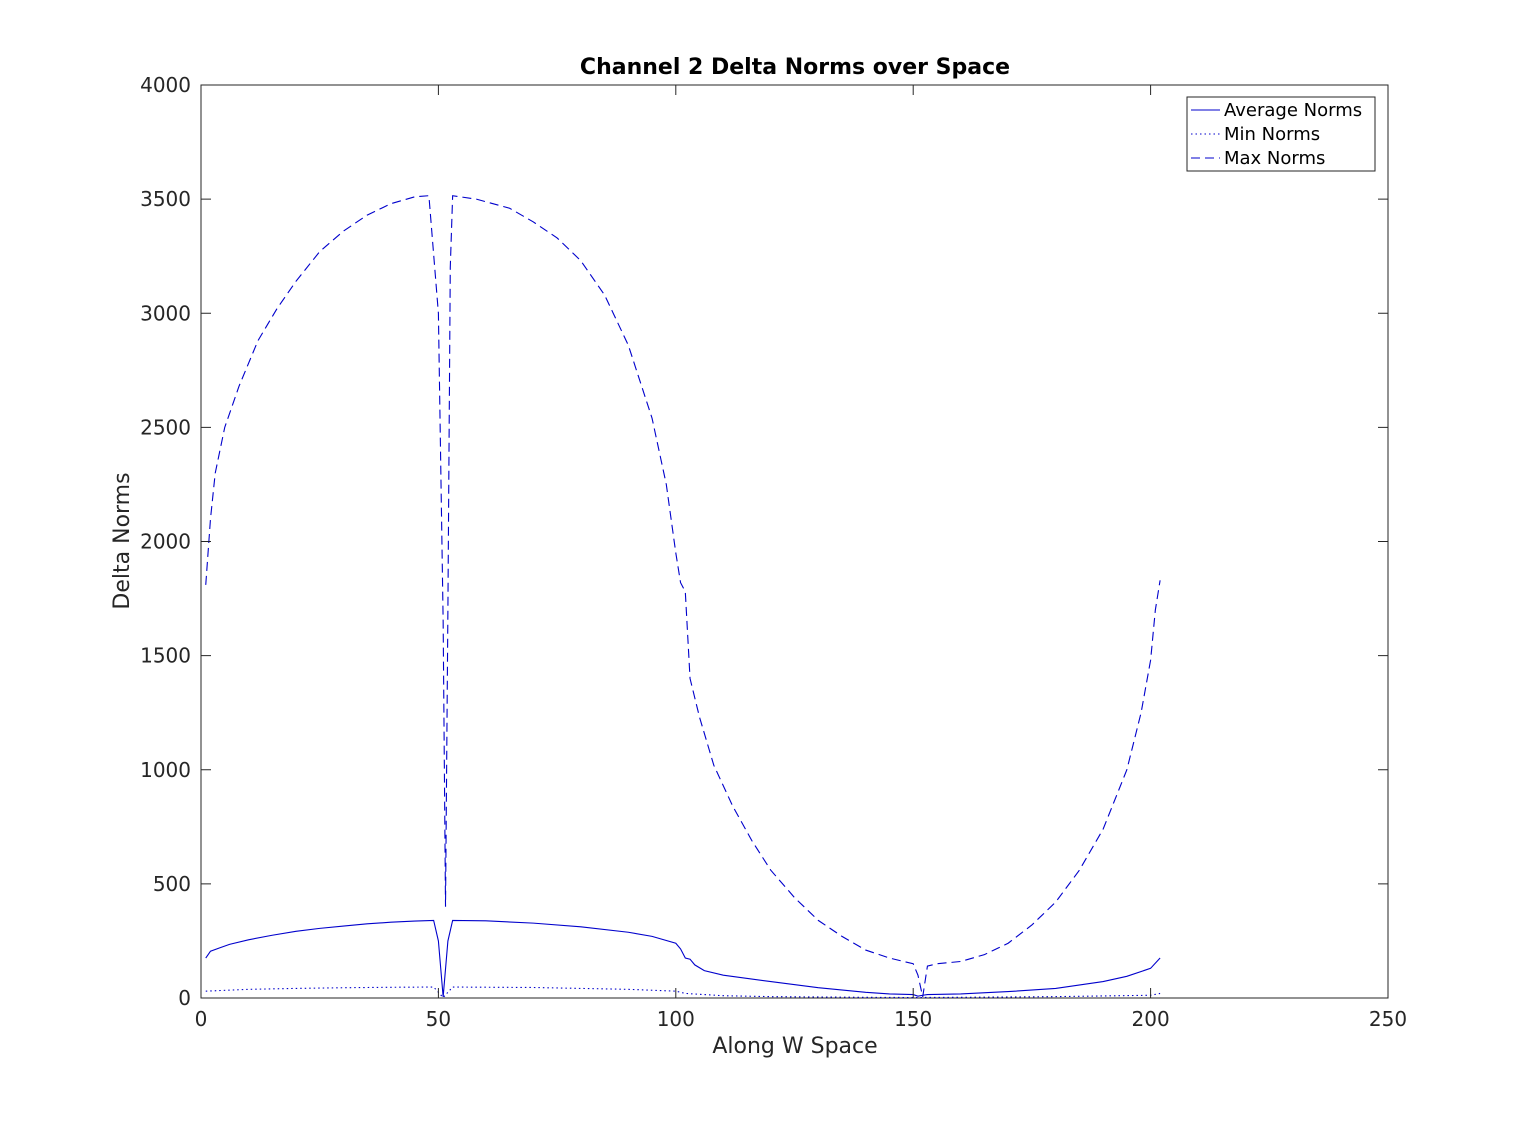 The width and height of the screenshot is (1535, 1121). What do you see at coordinates (165, 656) in the screenshot?
I see `y-tick-label: 1500` at bounding box center [165, 656].